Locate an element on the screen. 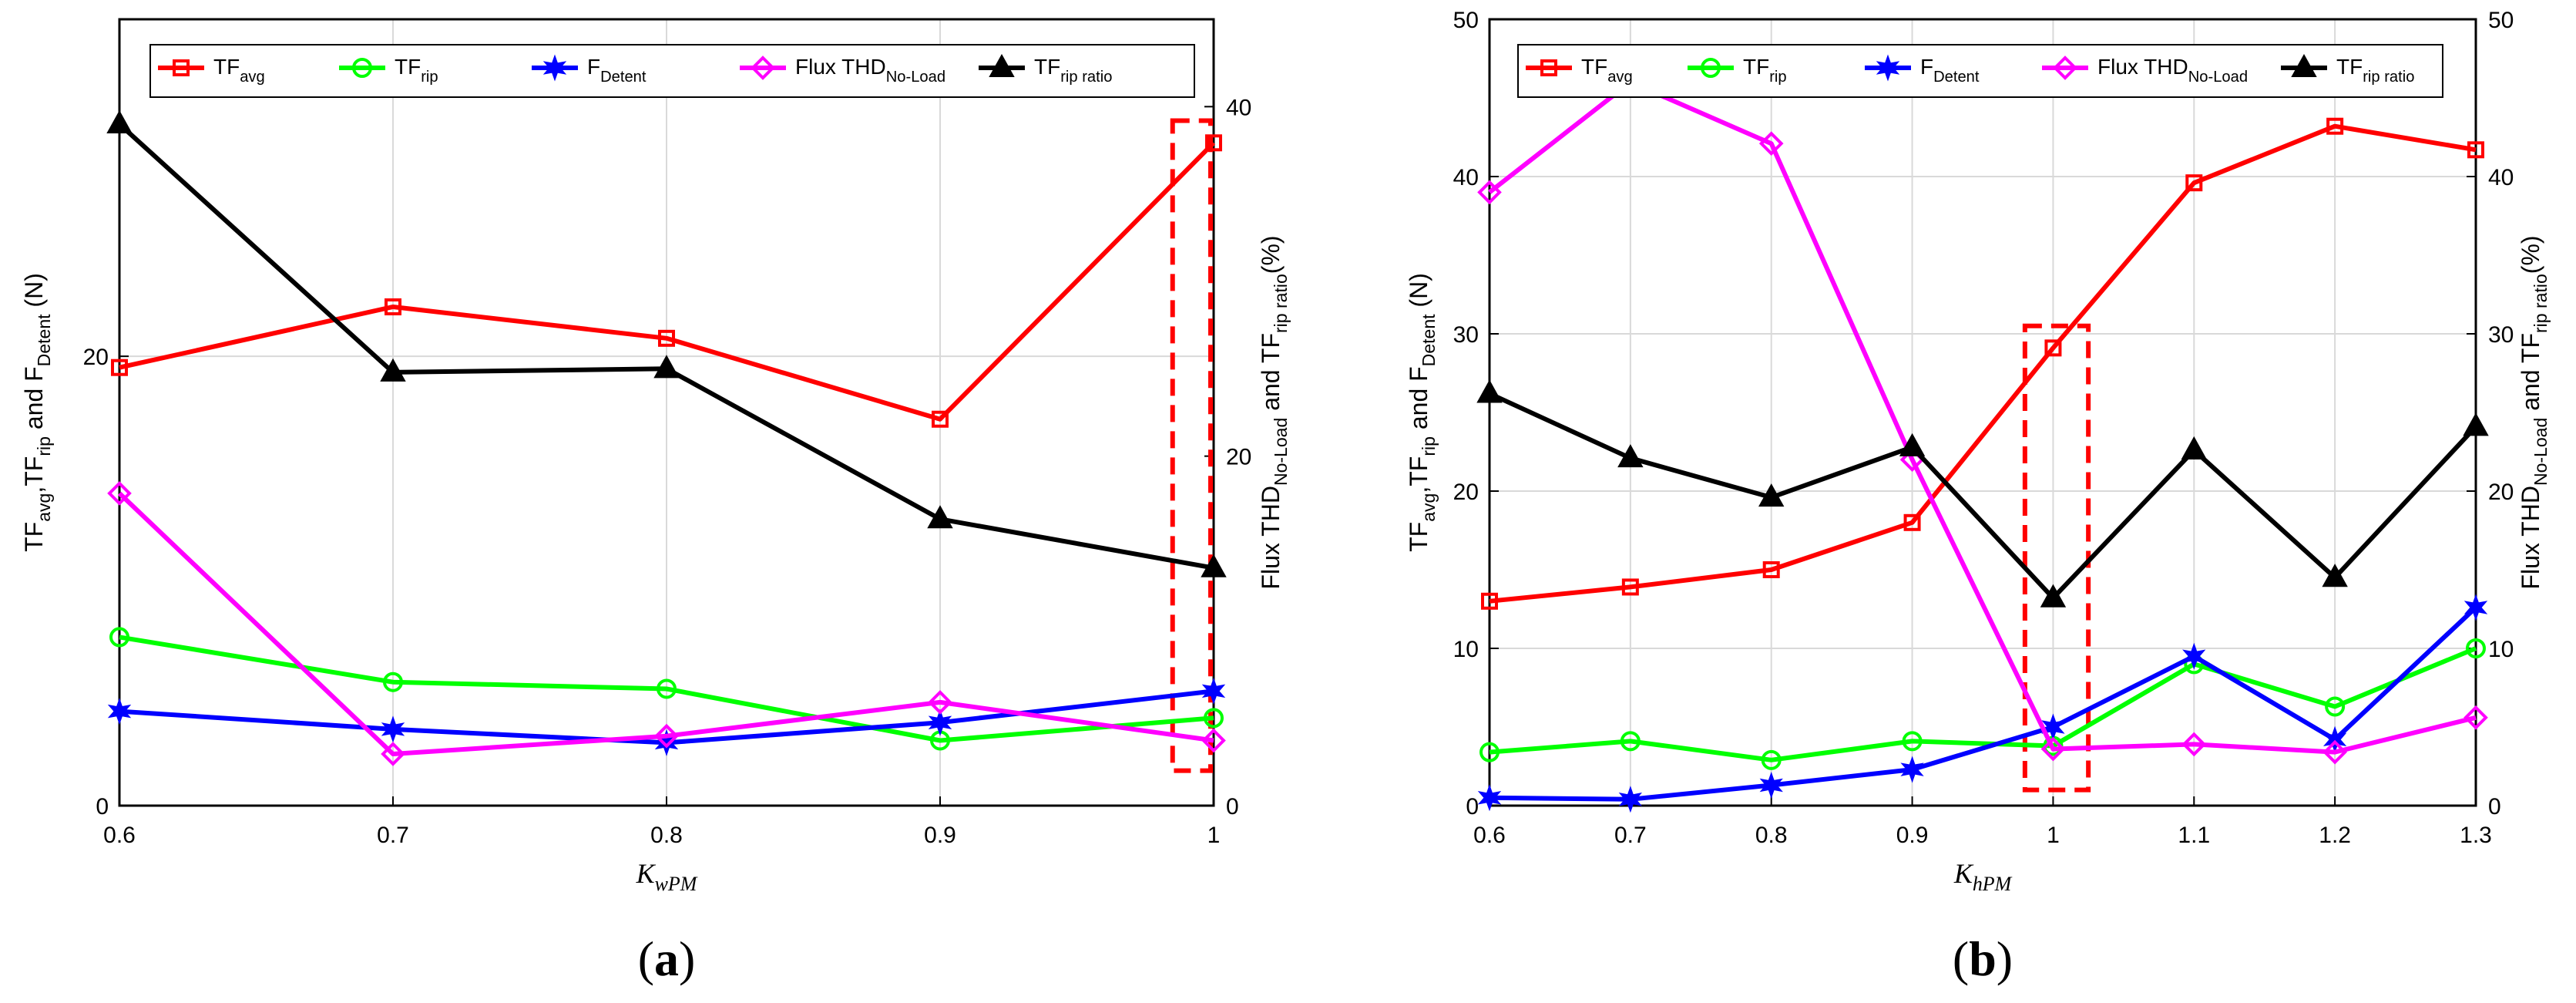 The image size is (2576, 1003). x-tick-label: 0.9 is located at coordinates (940, 835).